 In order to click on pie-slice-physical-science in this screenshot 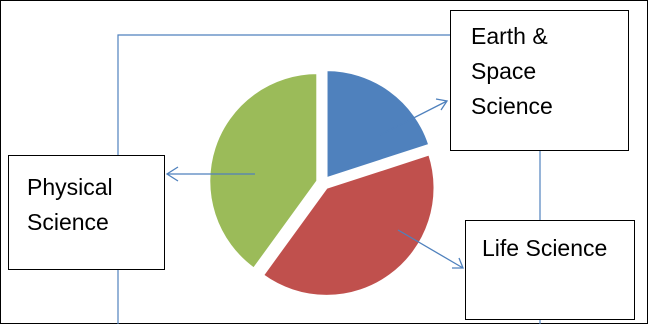, I will do `click(263, 171)`.